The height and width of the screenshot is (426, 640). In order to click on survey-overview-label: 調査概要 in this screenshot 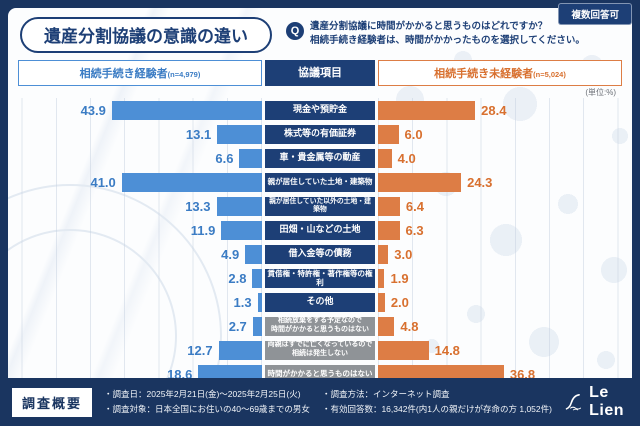, I will do `click(52, 402)`.